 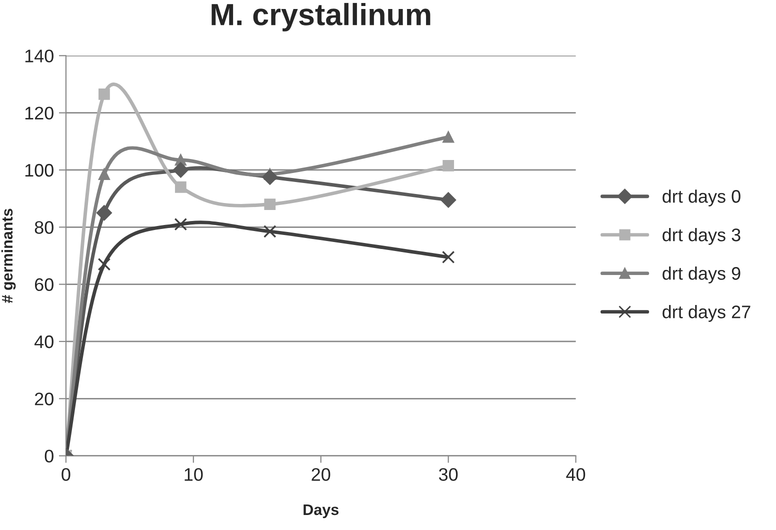 I want to click on x-axis-title: Days, so click(x=321, y=511).